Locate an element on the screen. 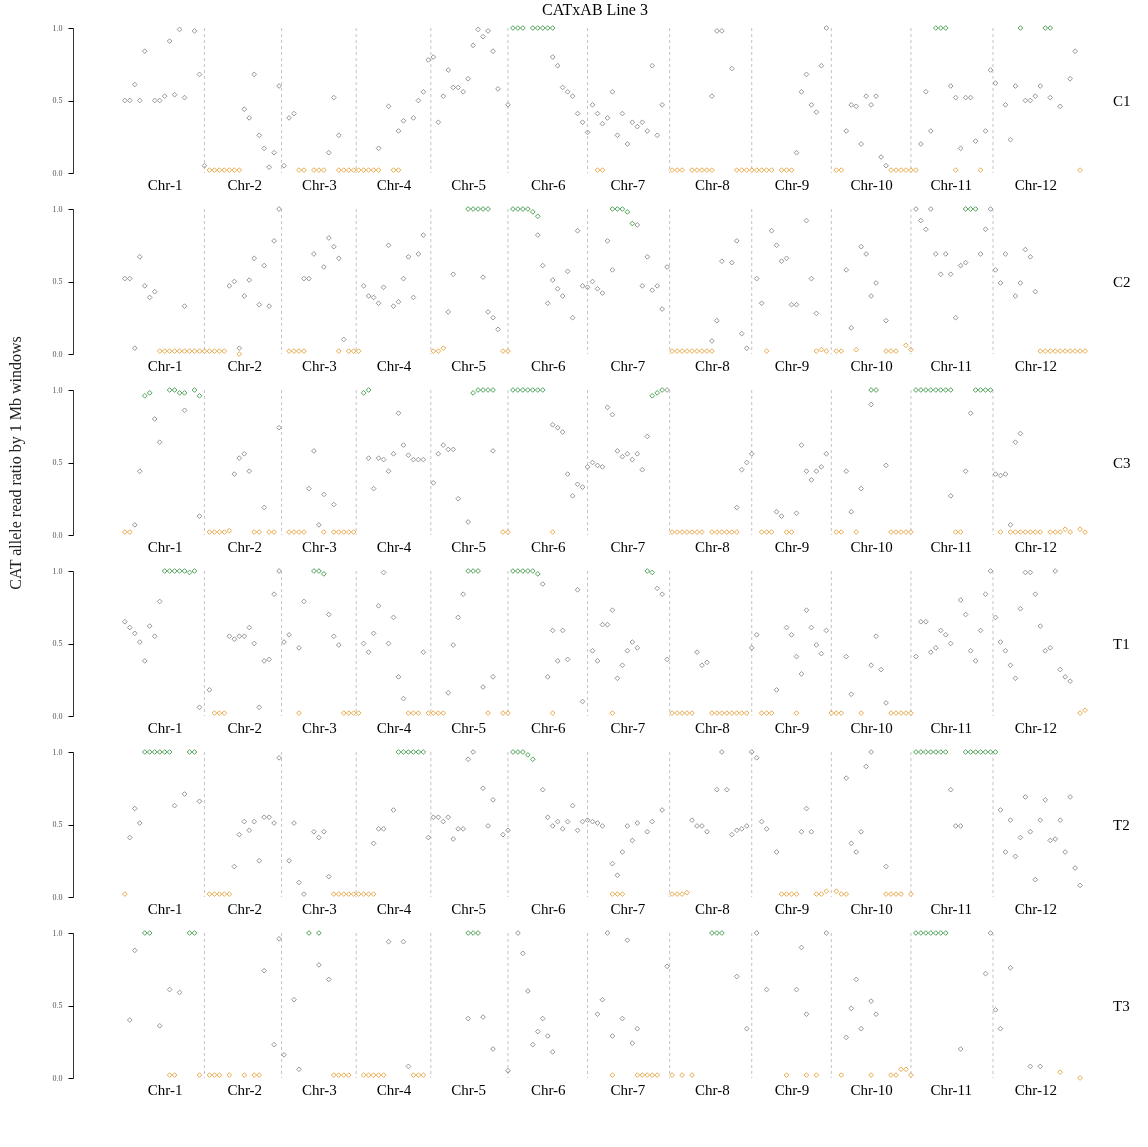 The height and width of the screenshot is (1147, 1148). x-tick-label: Chr-11 is located at coordinates (951, 727).